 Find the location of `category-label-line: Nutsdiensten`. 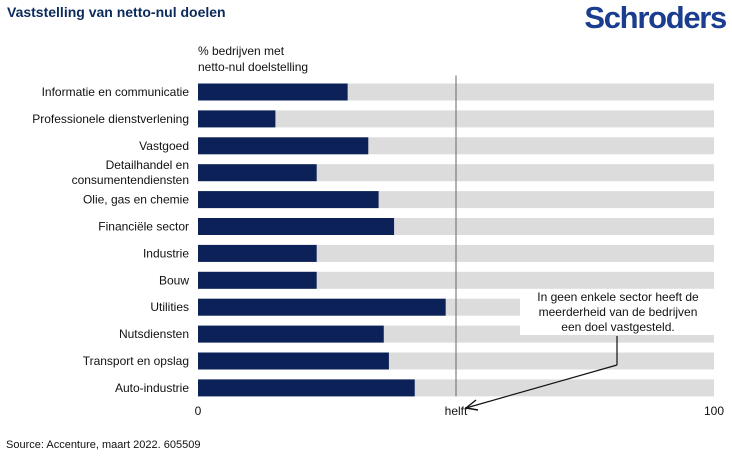

category-label-line: Nutsdiensten is located at coordinates (154, 334).